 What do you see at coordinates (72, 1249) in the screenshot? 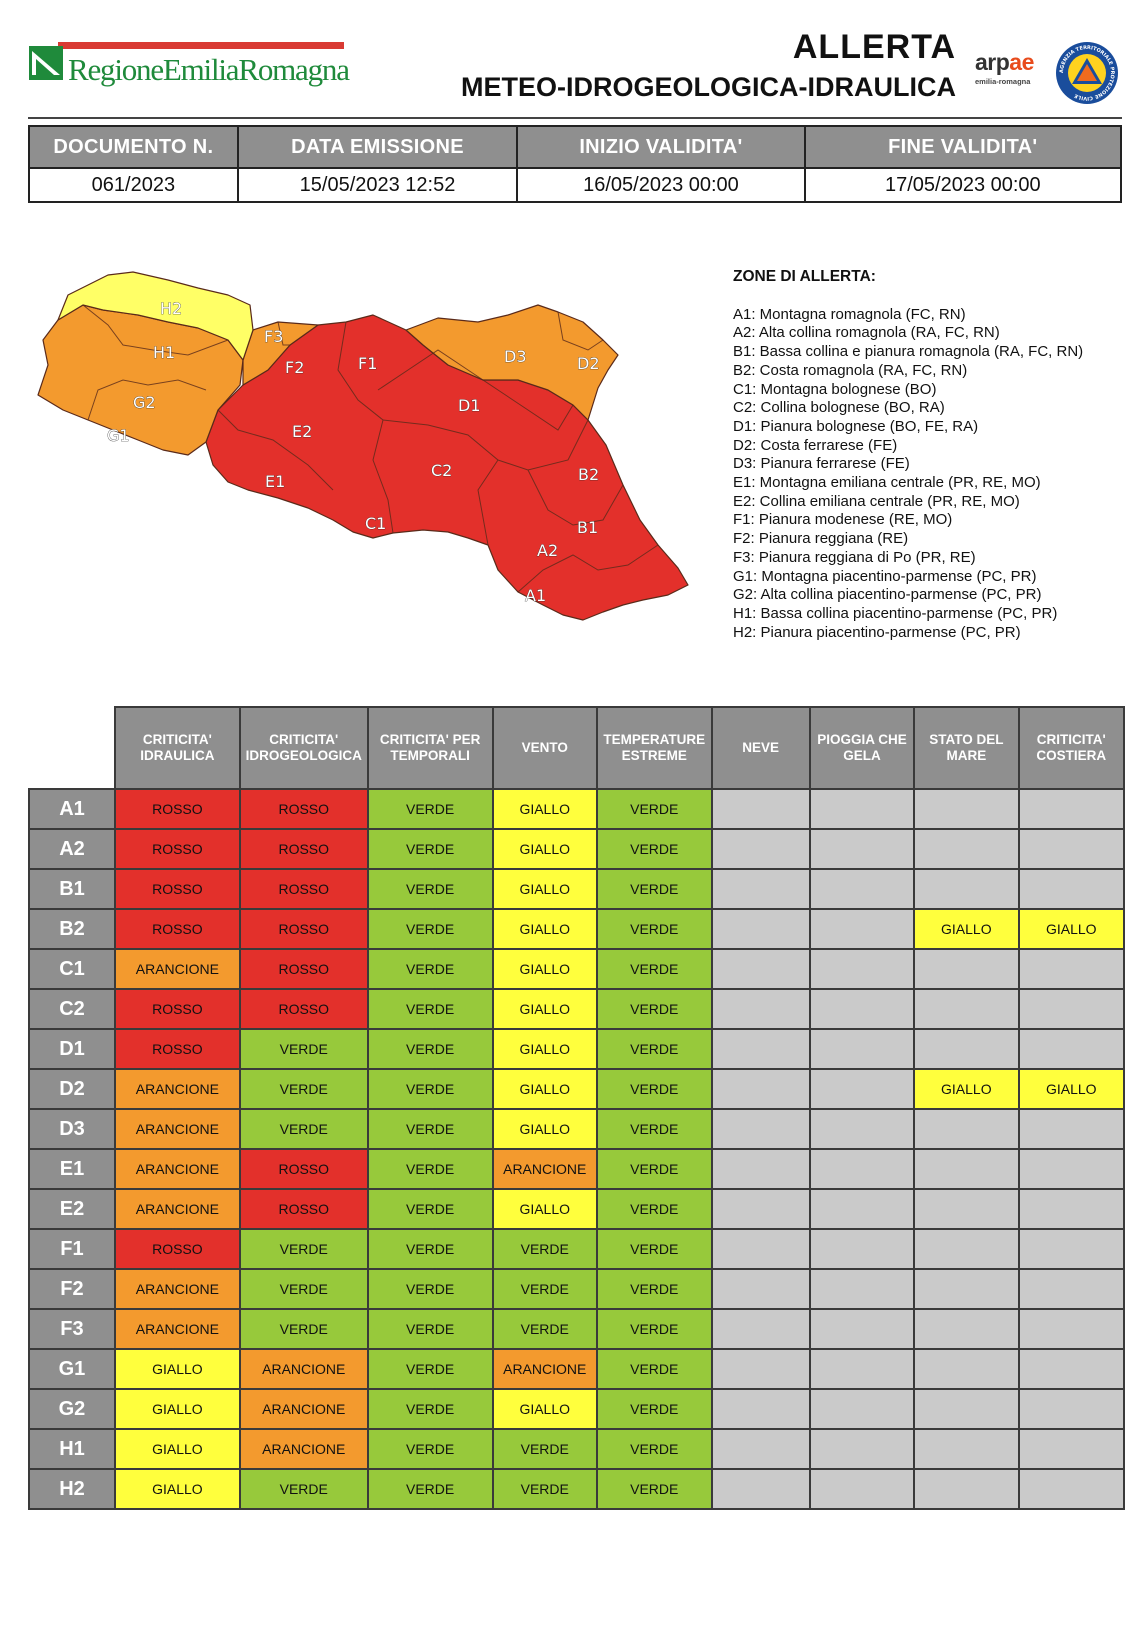
I see `alert-zone-code: F1` at bounding box center [72, 1249].